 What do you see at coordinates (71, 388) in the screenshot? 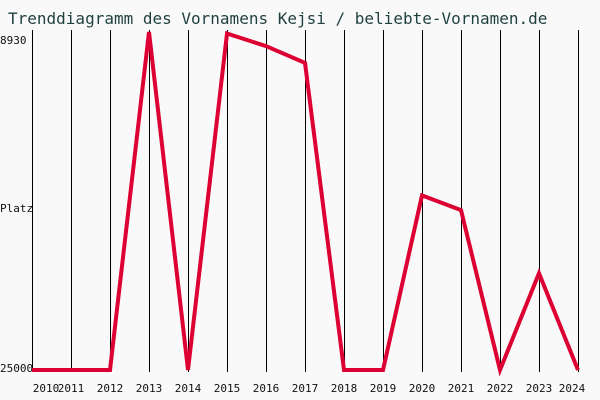
I see `x-tick-label: 2011` at bounding box center [71, 388].